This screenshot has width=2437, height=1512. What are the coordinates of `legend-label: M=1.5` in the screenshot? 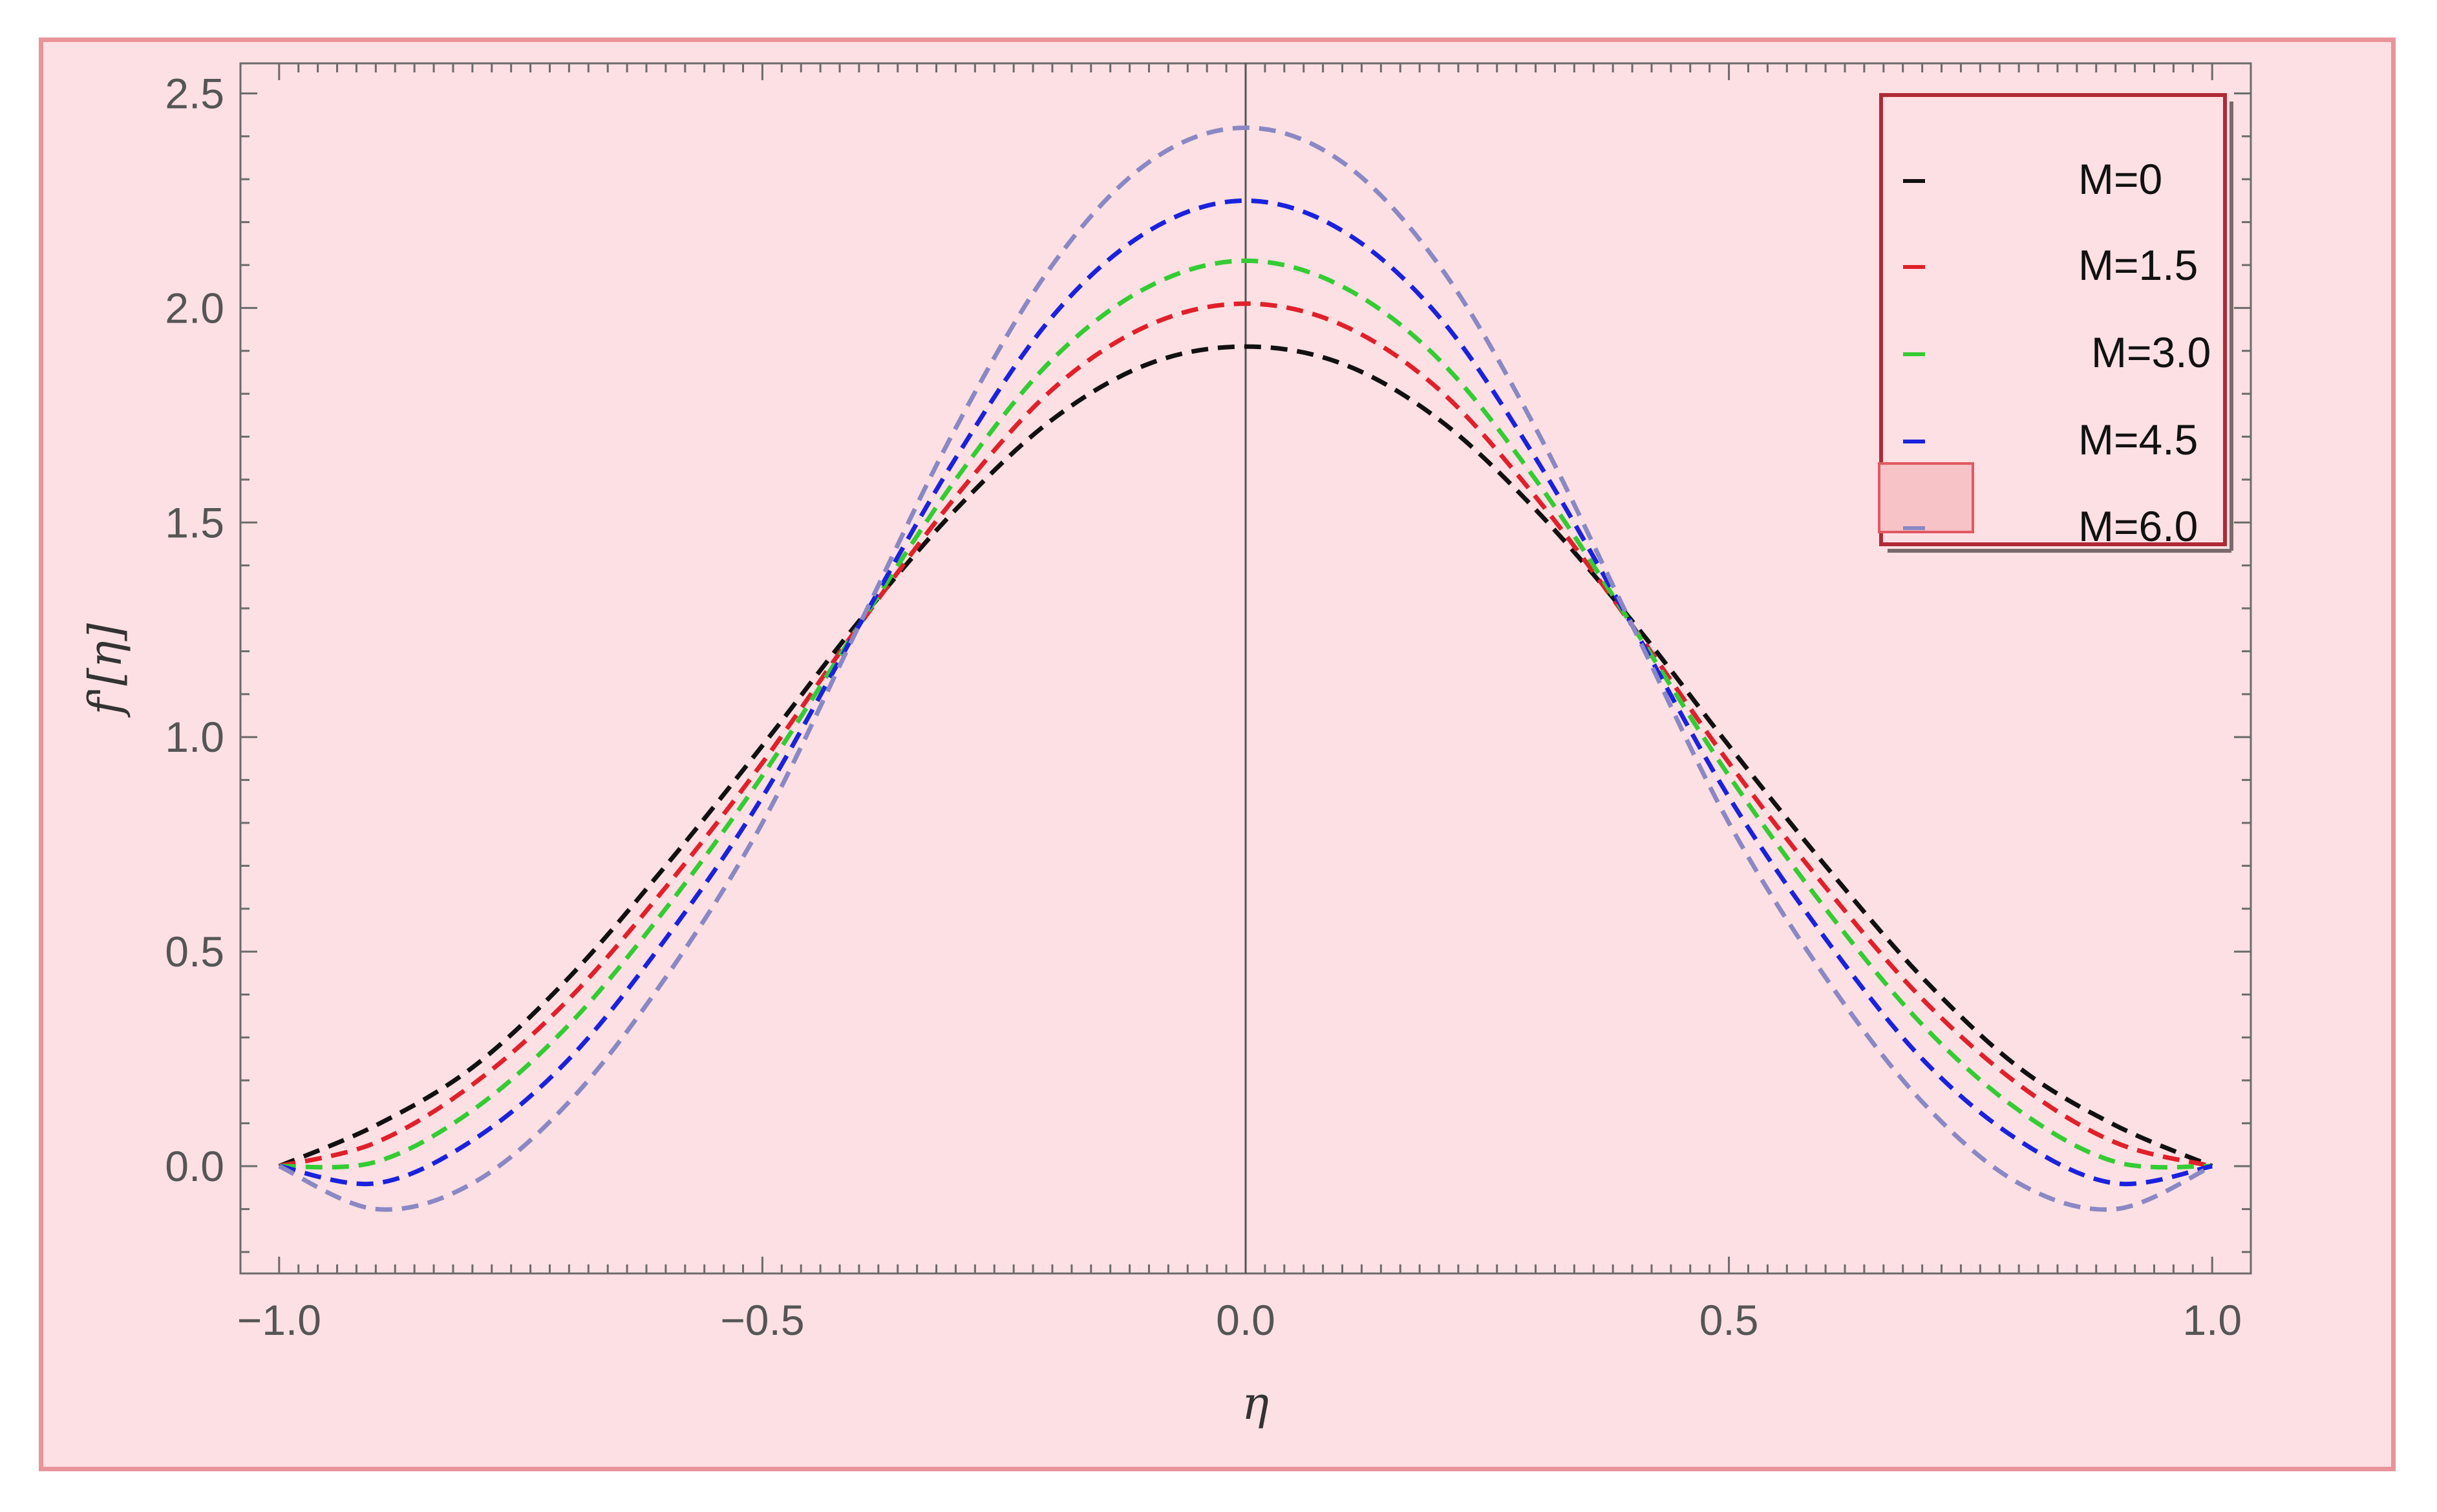 It's located at (2138, 265).